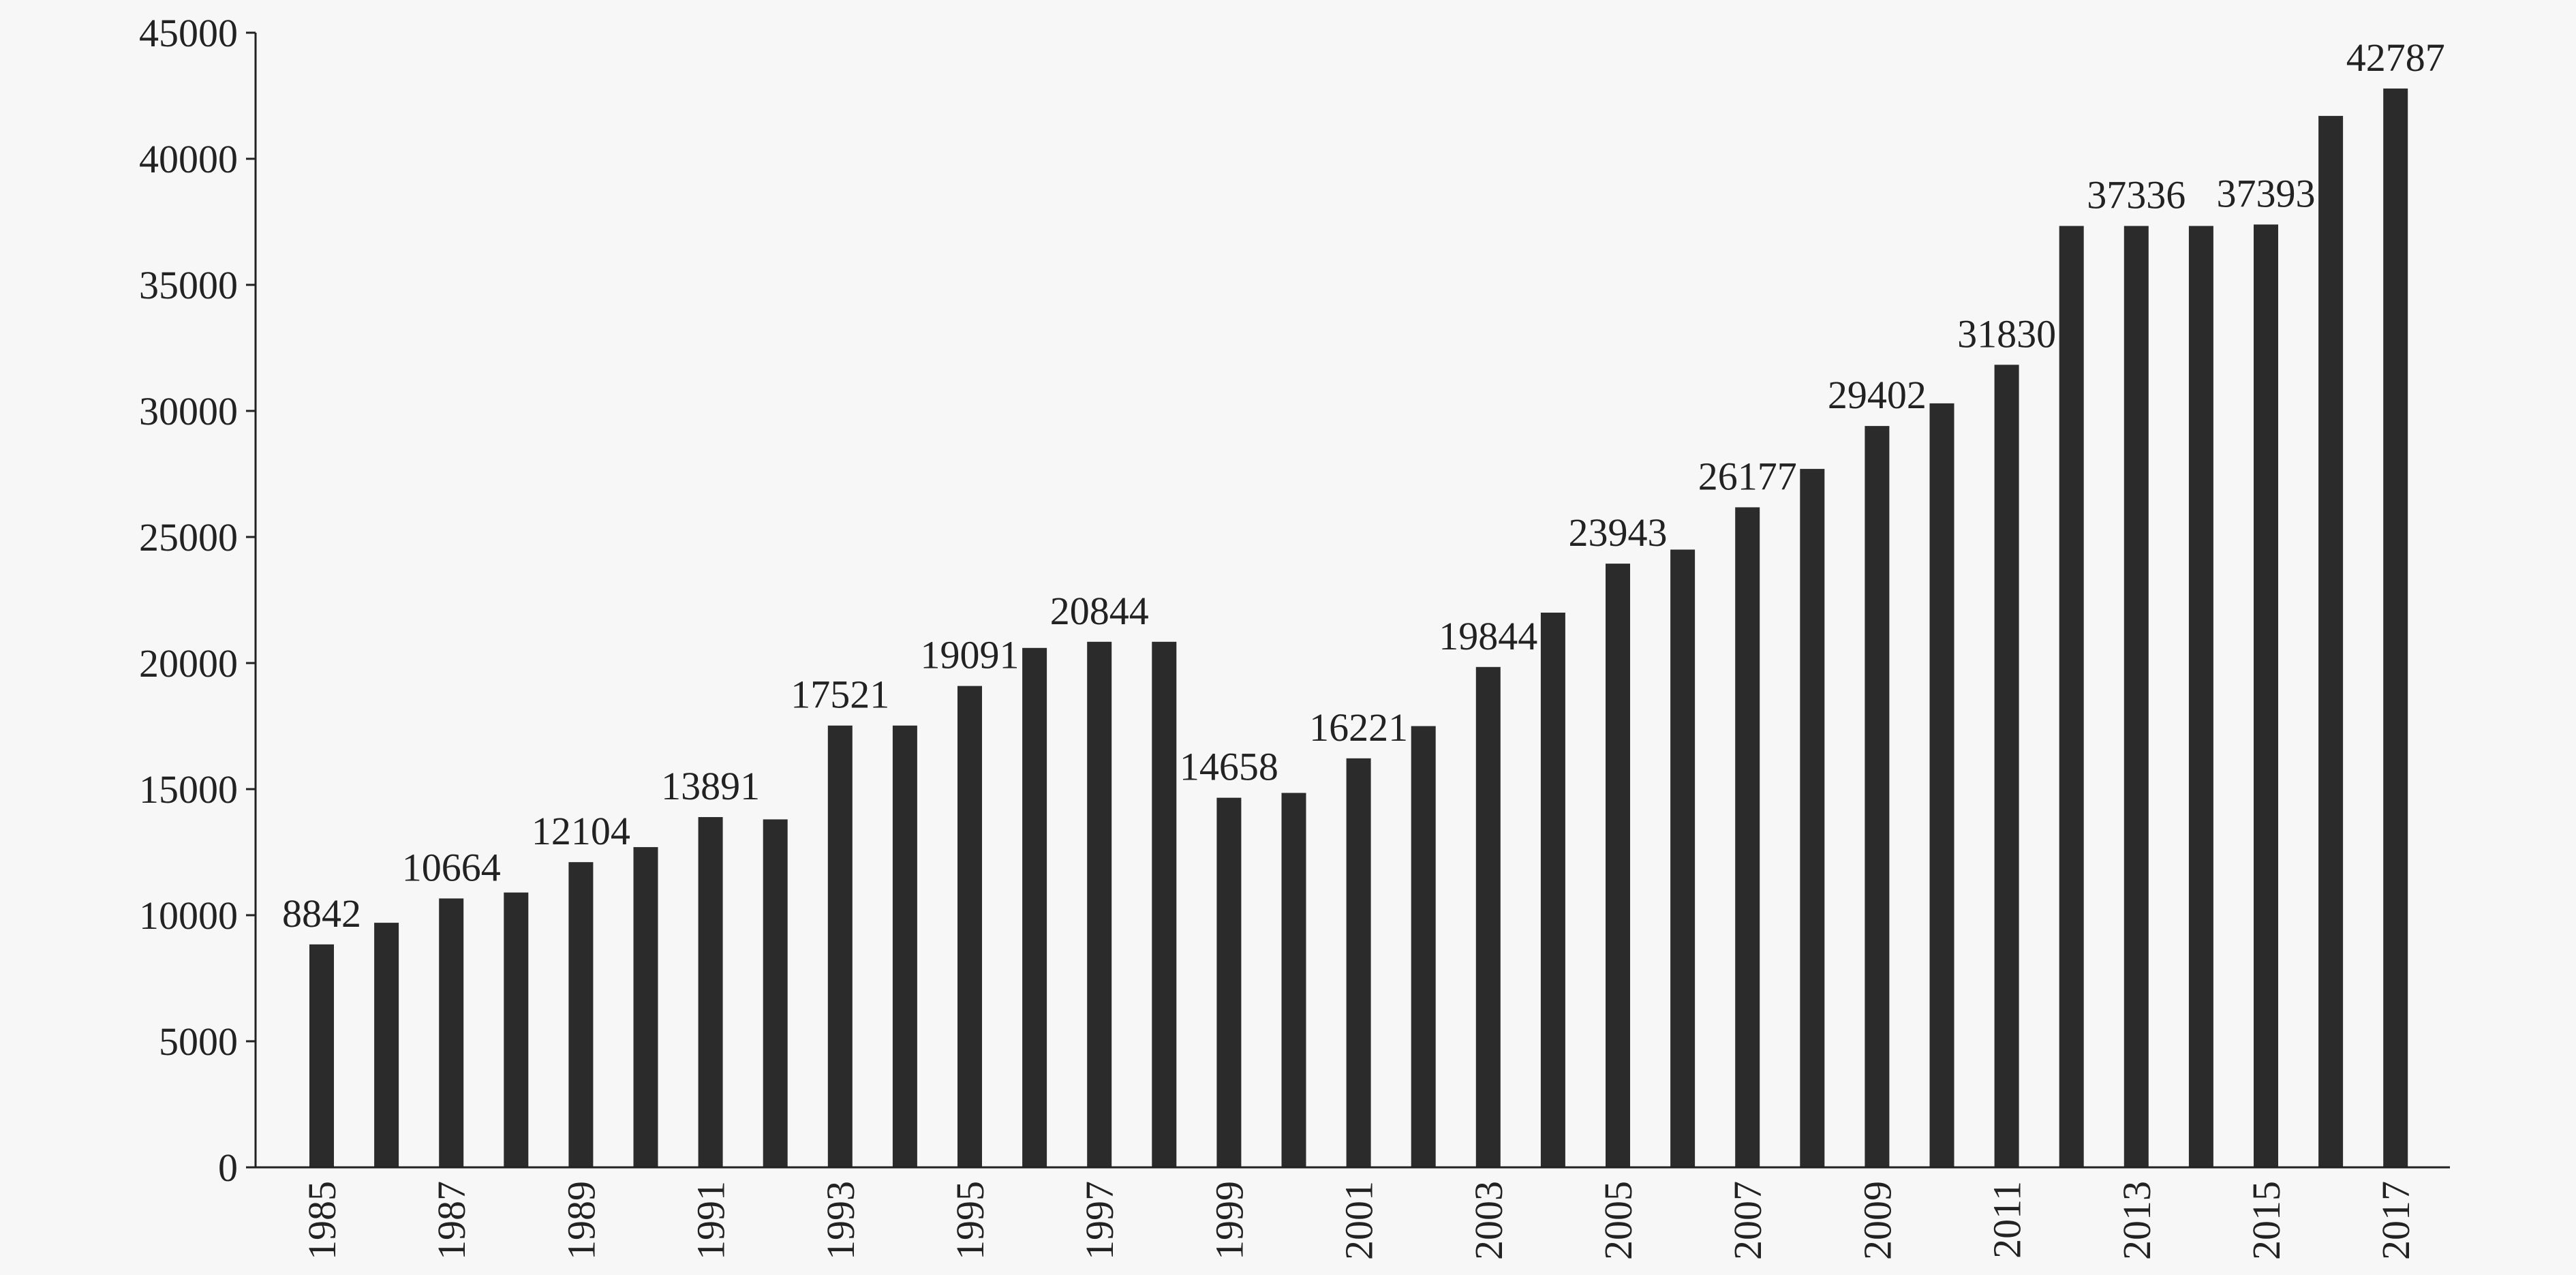  What do you see at coordinates (189, 916) in the screenshot?
I see `y-tick-label: 10000` at bounding box center [189, 916].